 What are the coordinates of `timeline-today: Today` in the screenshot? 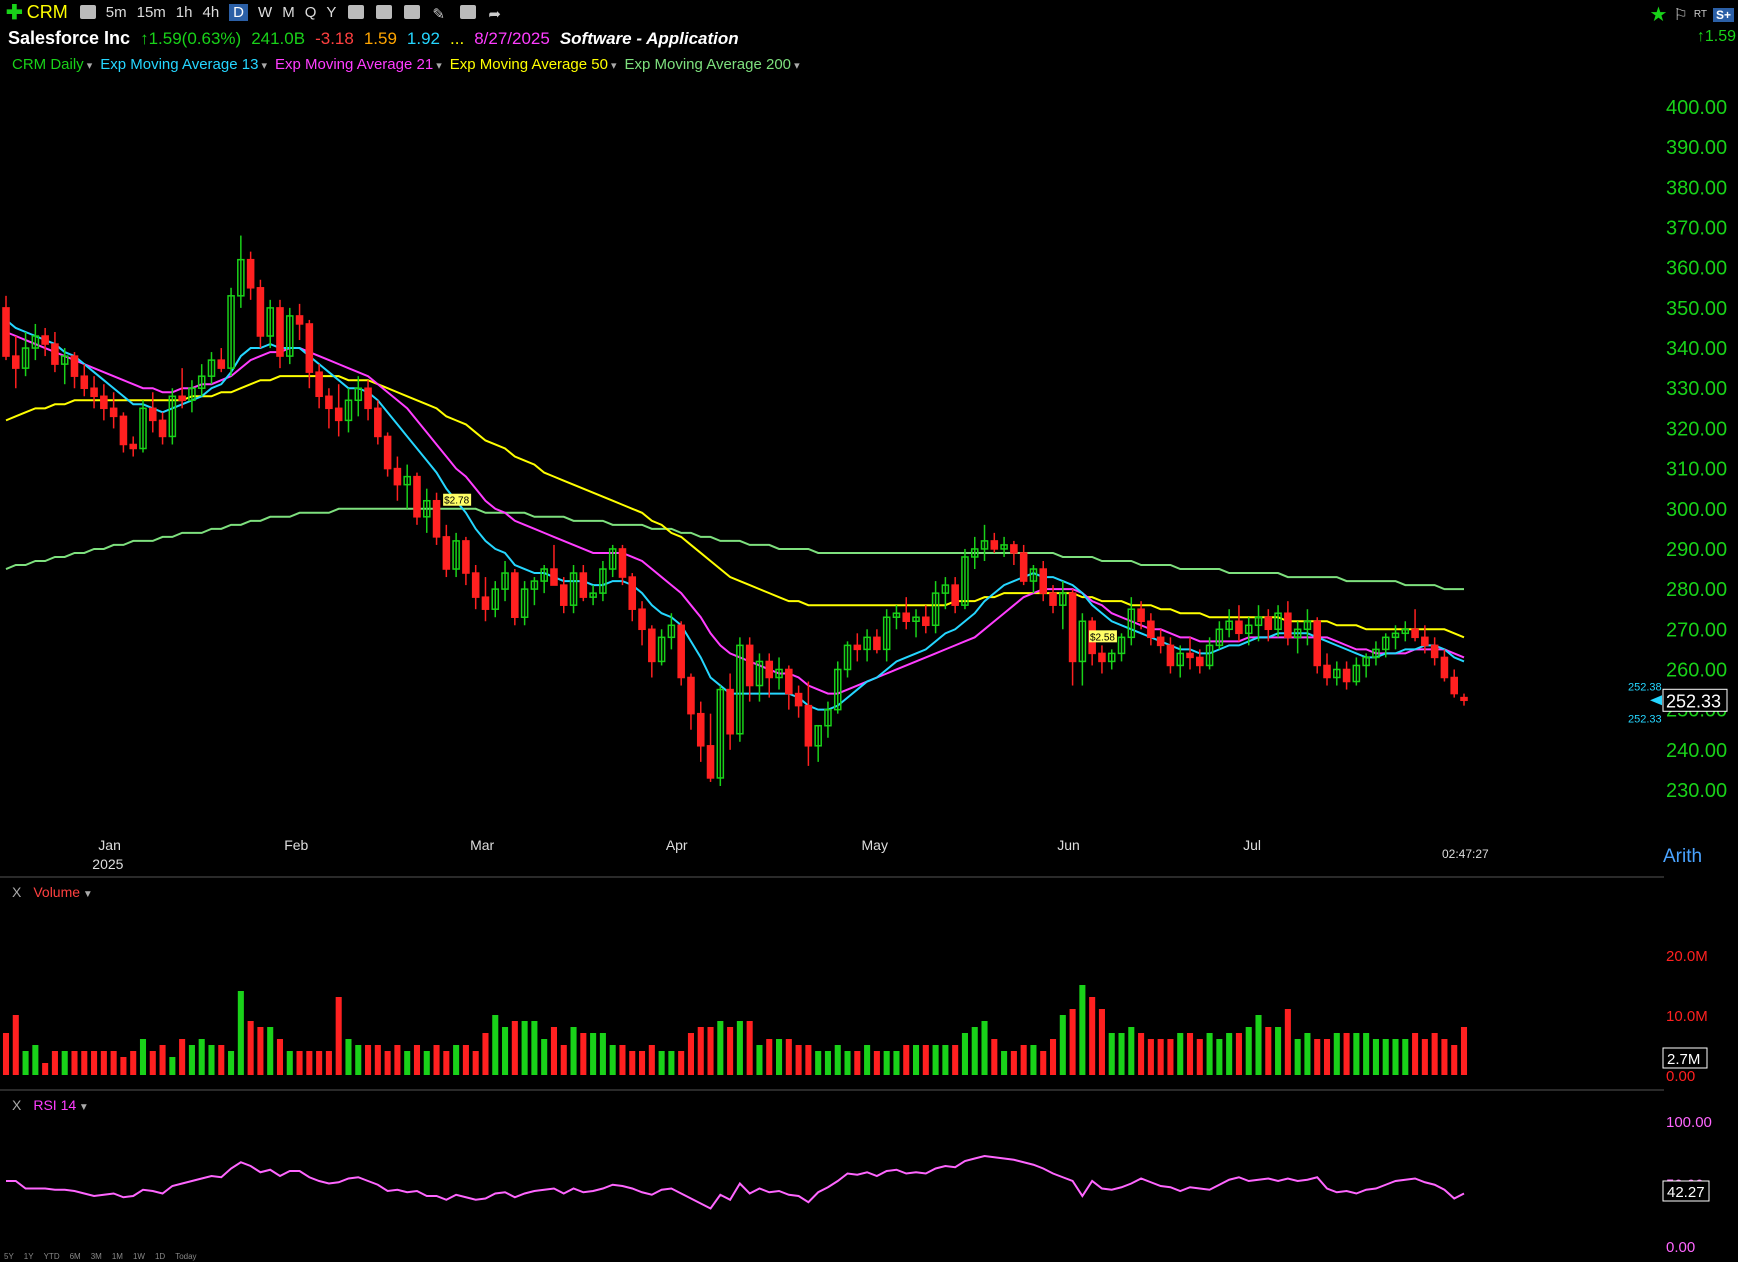 It's located at (186, 1256).